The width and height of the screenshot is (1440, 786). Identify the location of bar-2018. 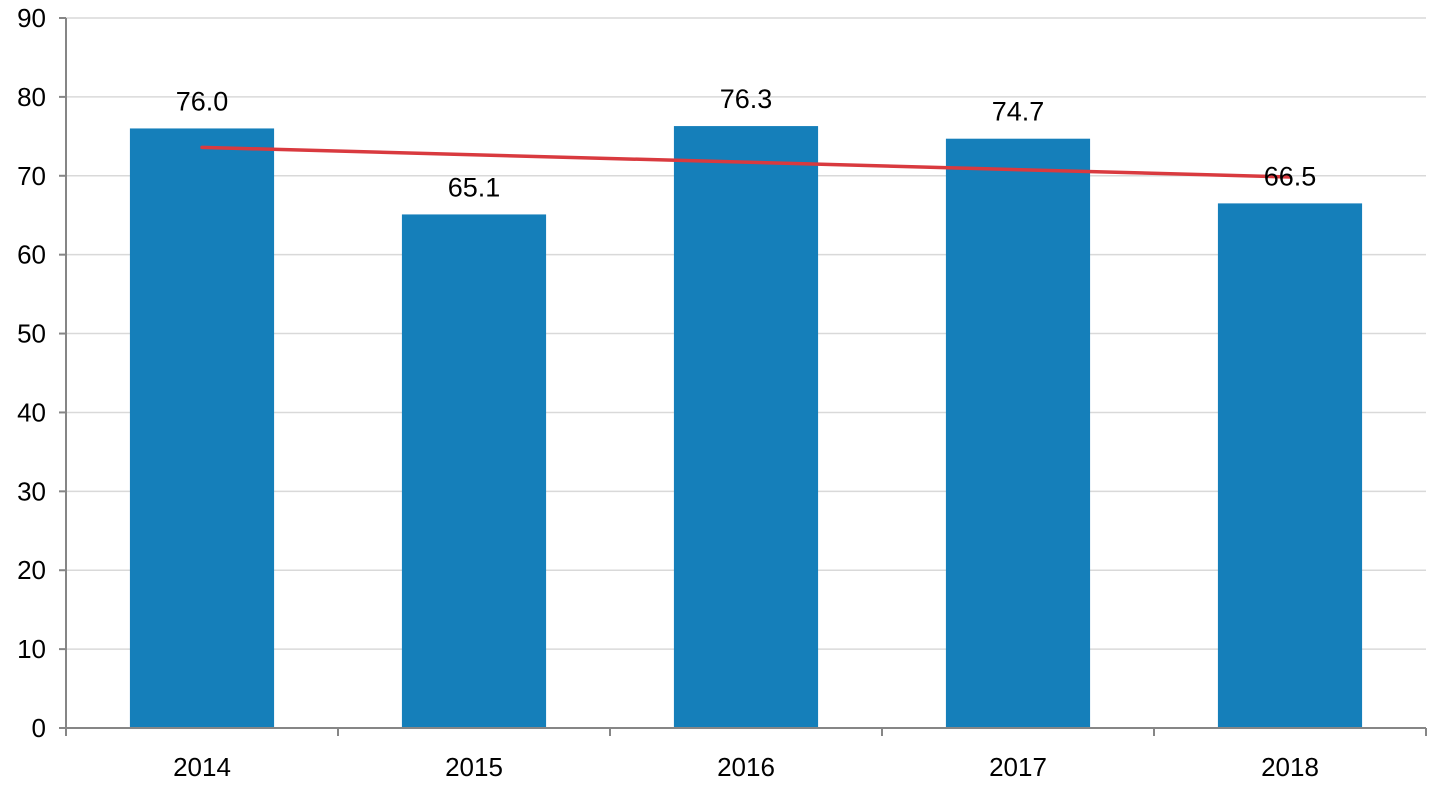
(1290, 465).